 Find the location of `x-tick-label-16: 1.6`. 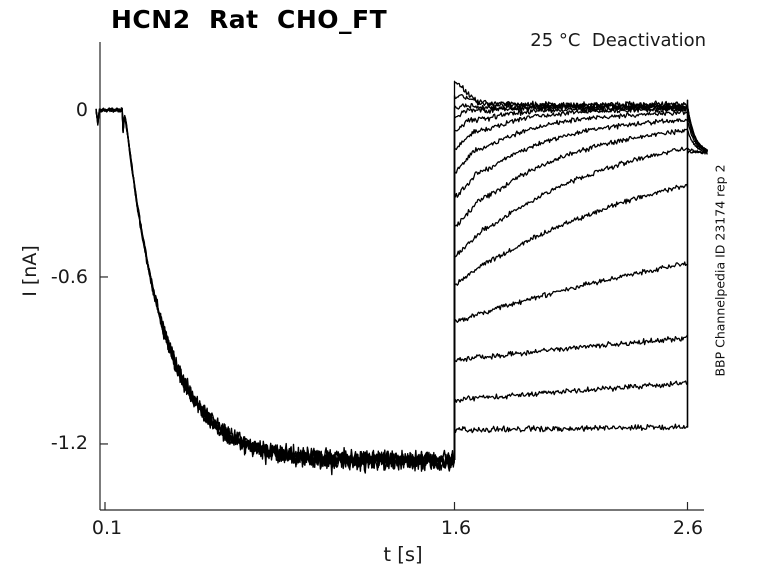

x-tick-label-16: 1.6 is located at coordinates (456, 528).